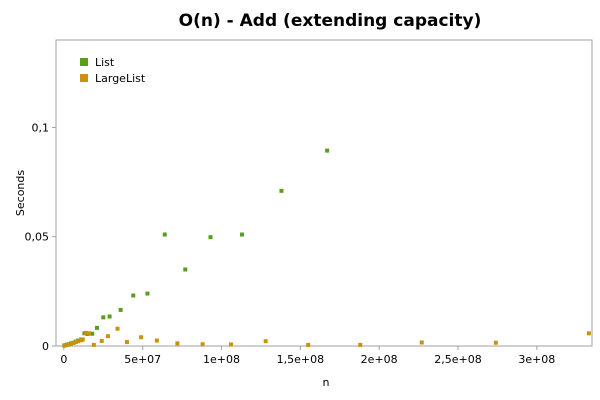 The width and height of the screenshot is (600, 400). Describe the element at coordinates (326, 382) in the screenshot. I see `x-axis-label: n` at that location.